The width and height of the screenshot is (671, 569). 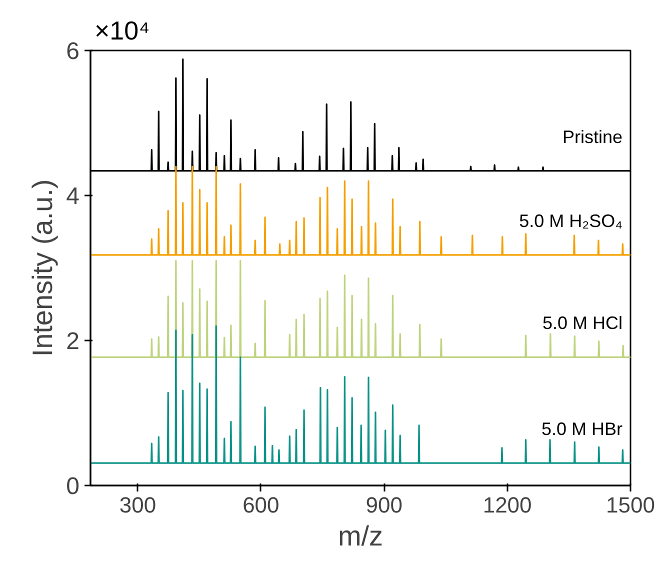 I want to click on x-tick-label: 1500, so click(x=630, y=505).